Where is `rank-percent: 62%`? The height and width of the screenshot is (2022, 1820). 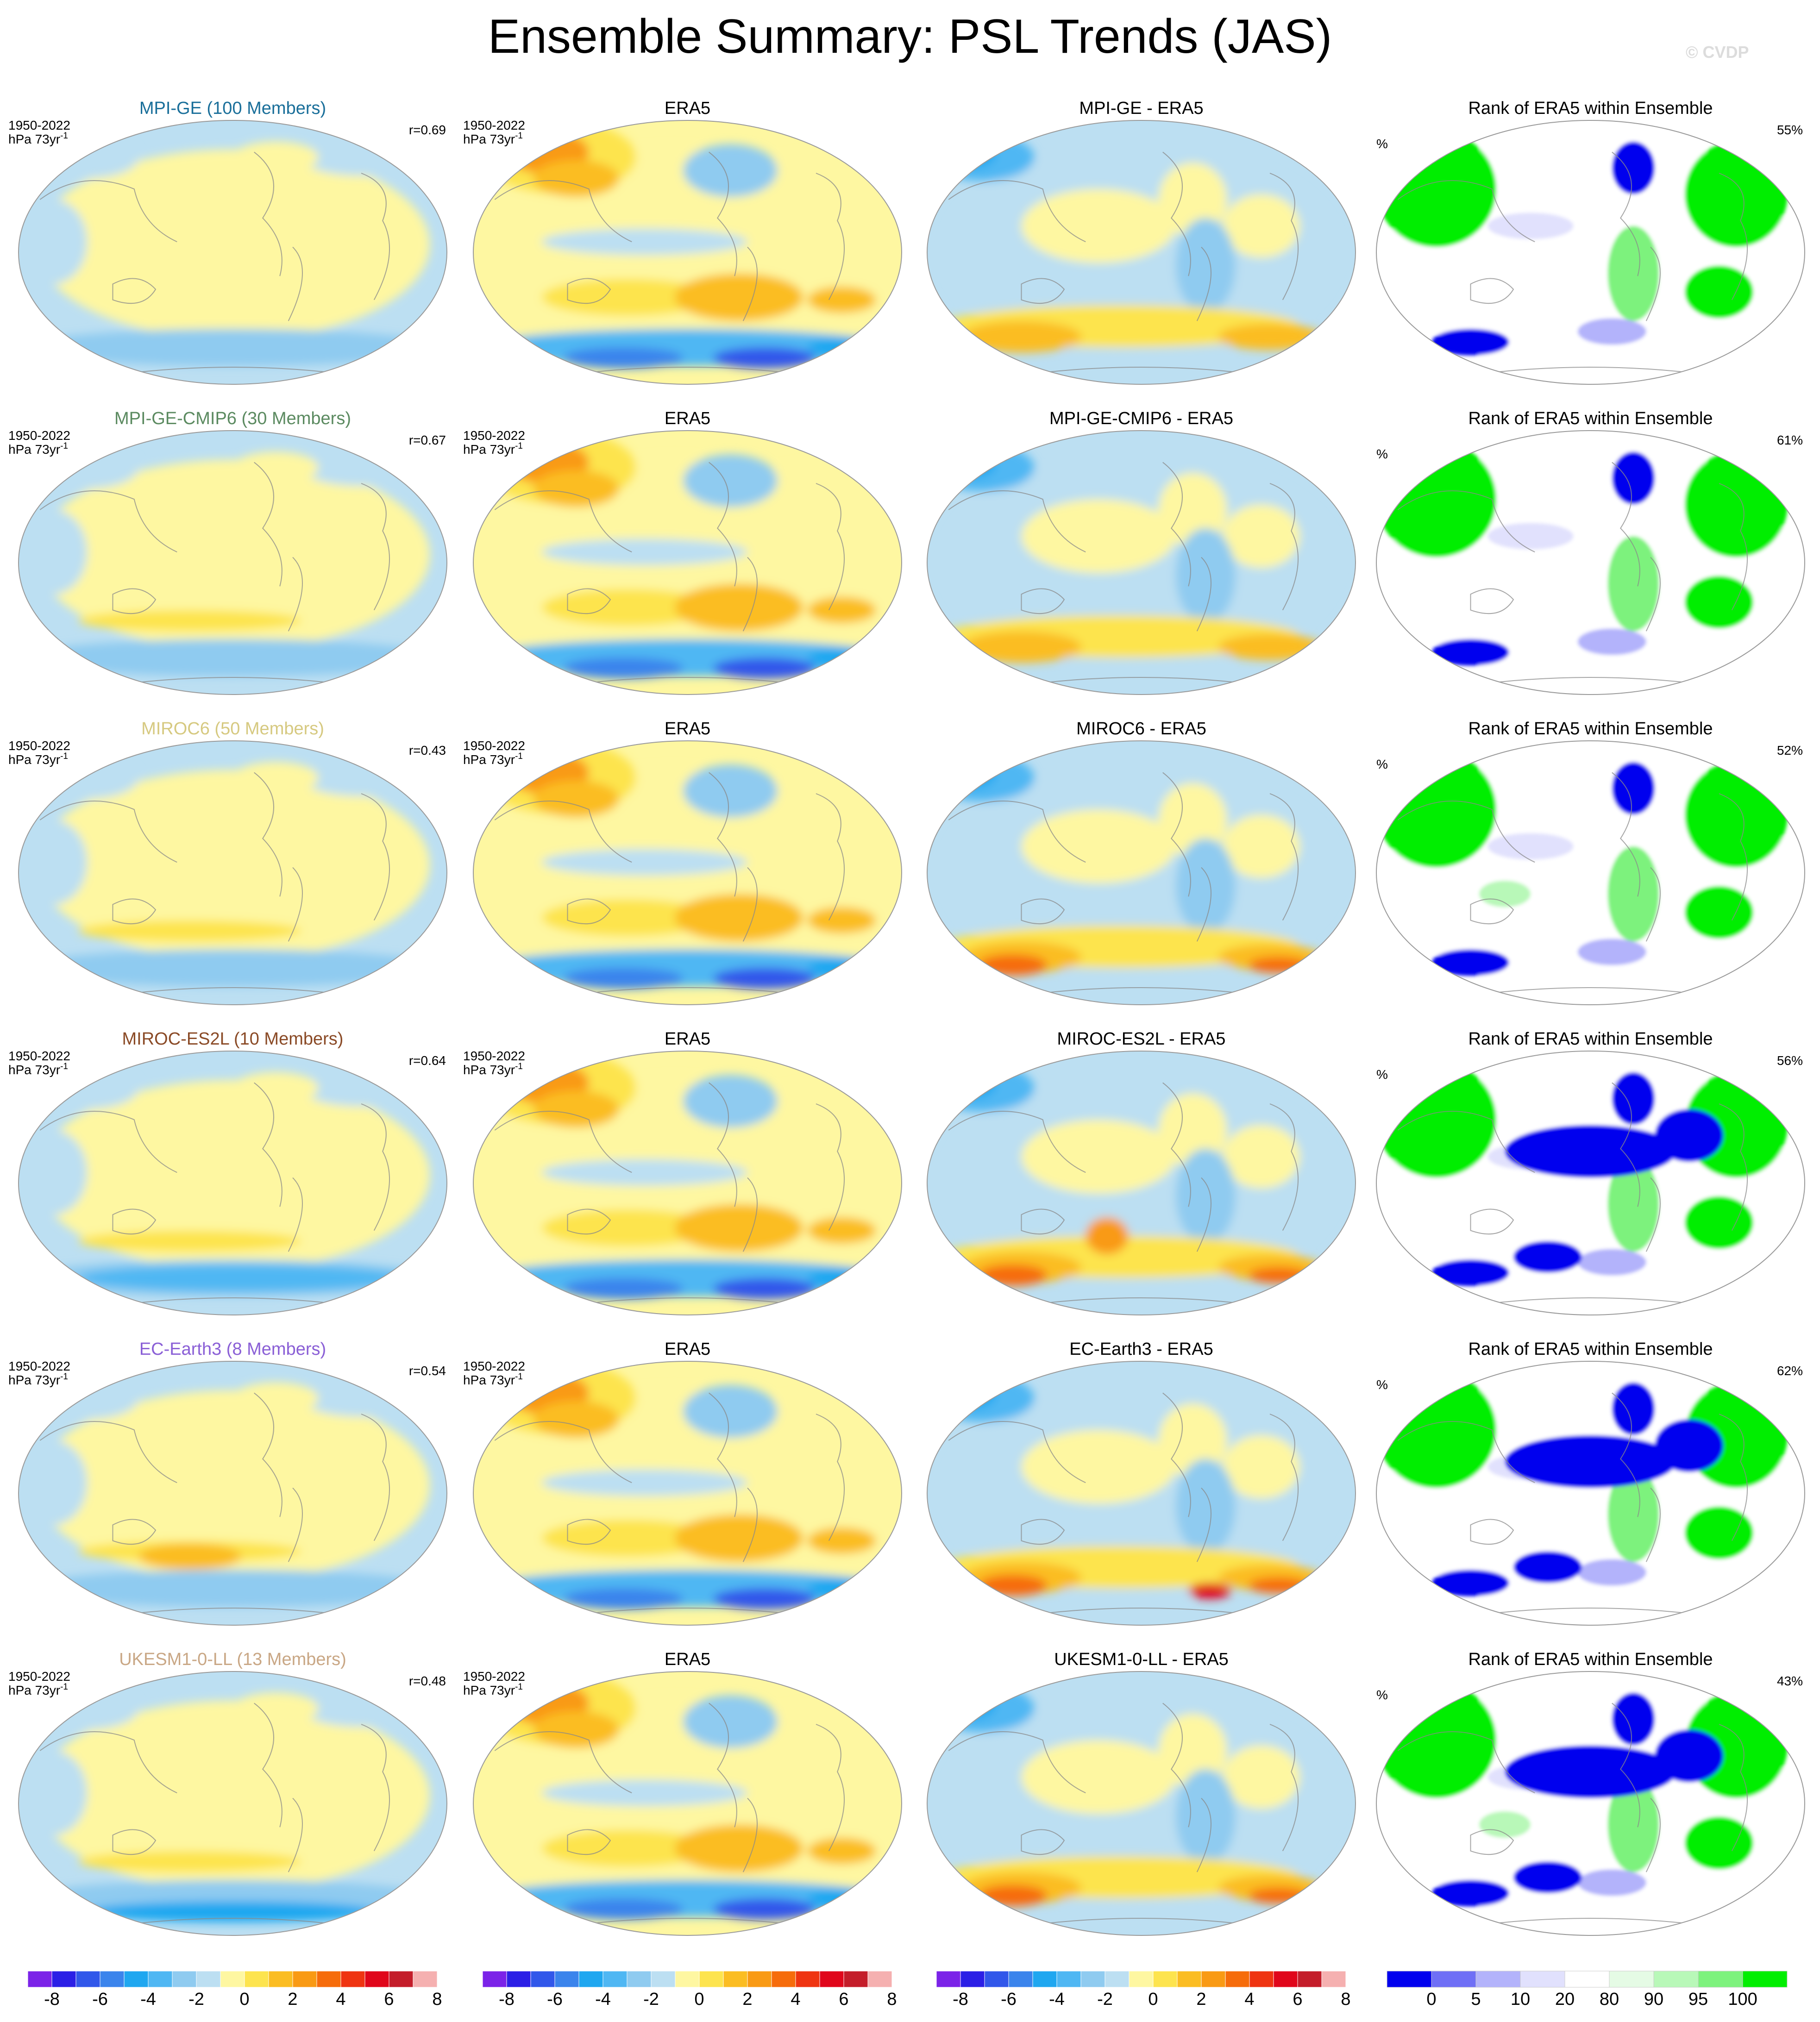 rank-percent: 62% is located at coordinates (1790, 1371).